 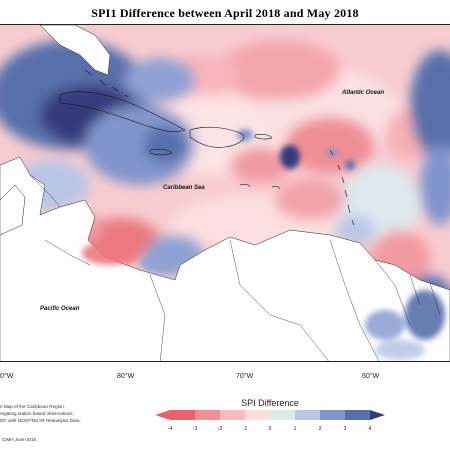 What do you see at coordinates (342, 187) in the screenshot?
I see `lesser-antilles-outline` at bounding box center [342, 187].